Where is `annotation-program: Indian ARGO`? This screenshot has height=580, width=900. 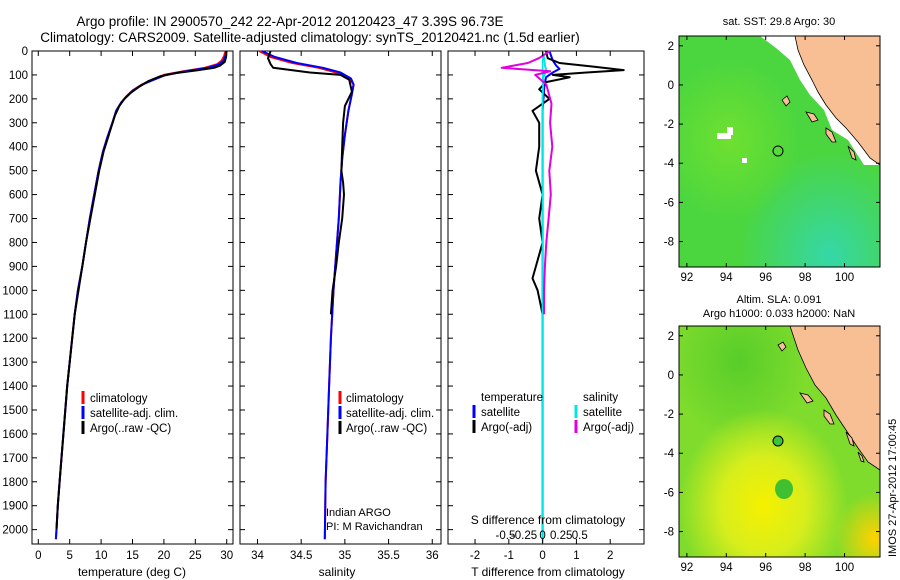 annotation-program: Indian ARGO is located at coordinates (358, 513).